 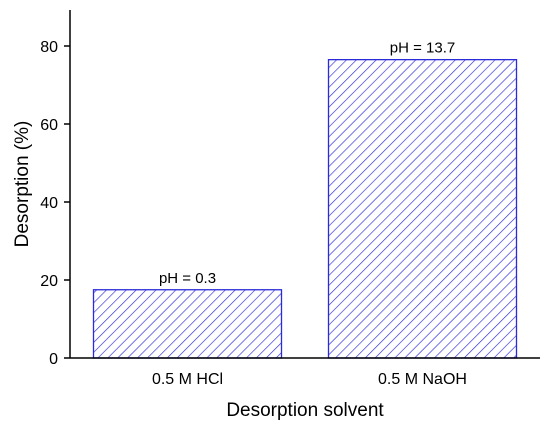 What do you see at coordinates (53, 359) in the screenshot?
I see `y-tick-label-0: 0` at bounding box center [53, 359].